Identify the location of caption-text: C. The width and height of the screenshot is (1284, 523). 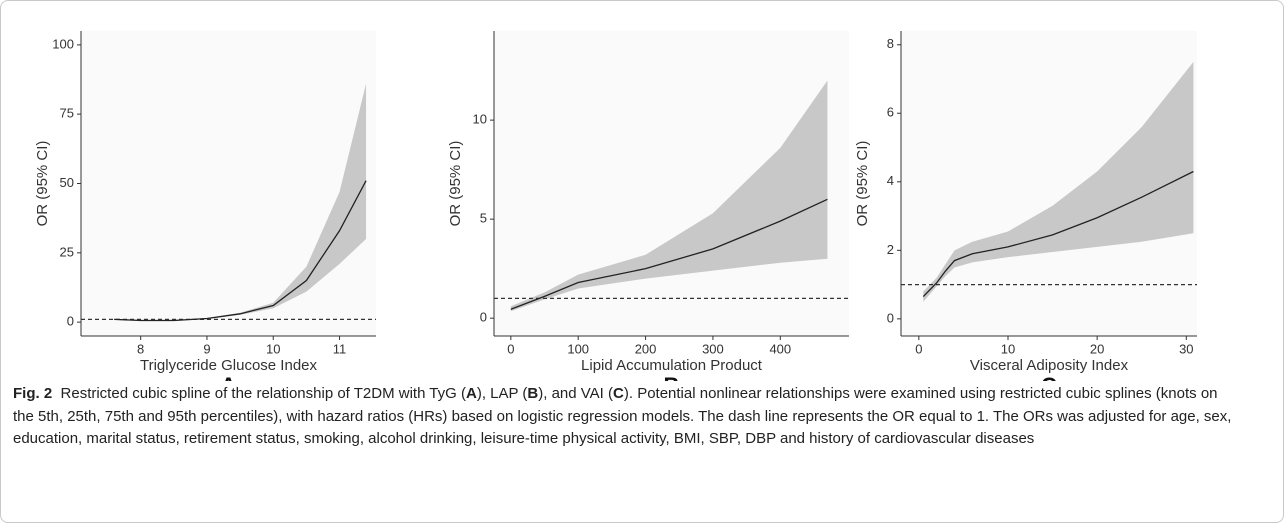
(618, 393).